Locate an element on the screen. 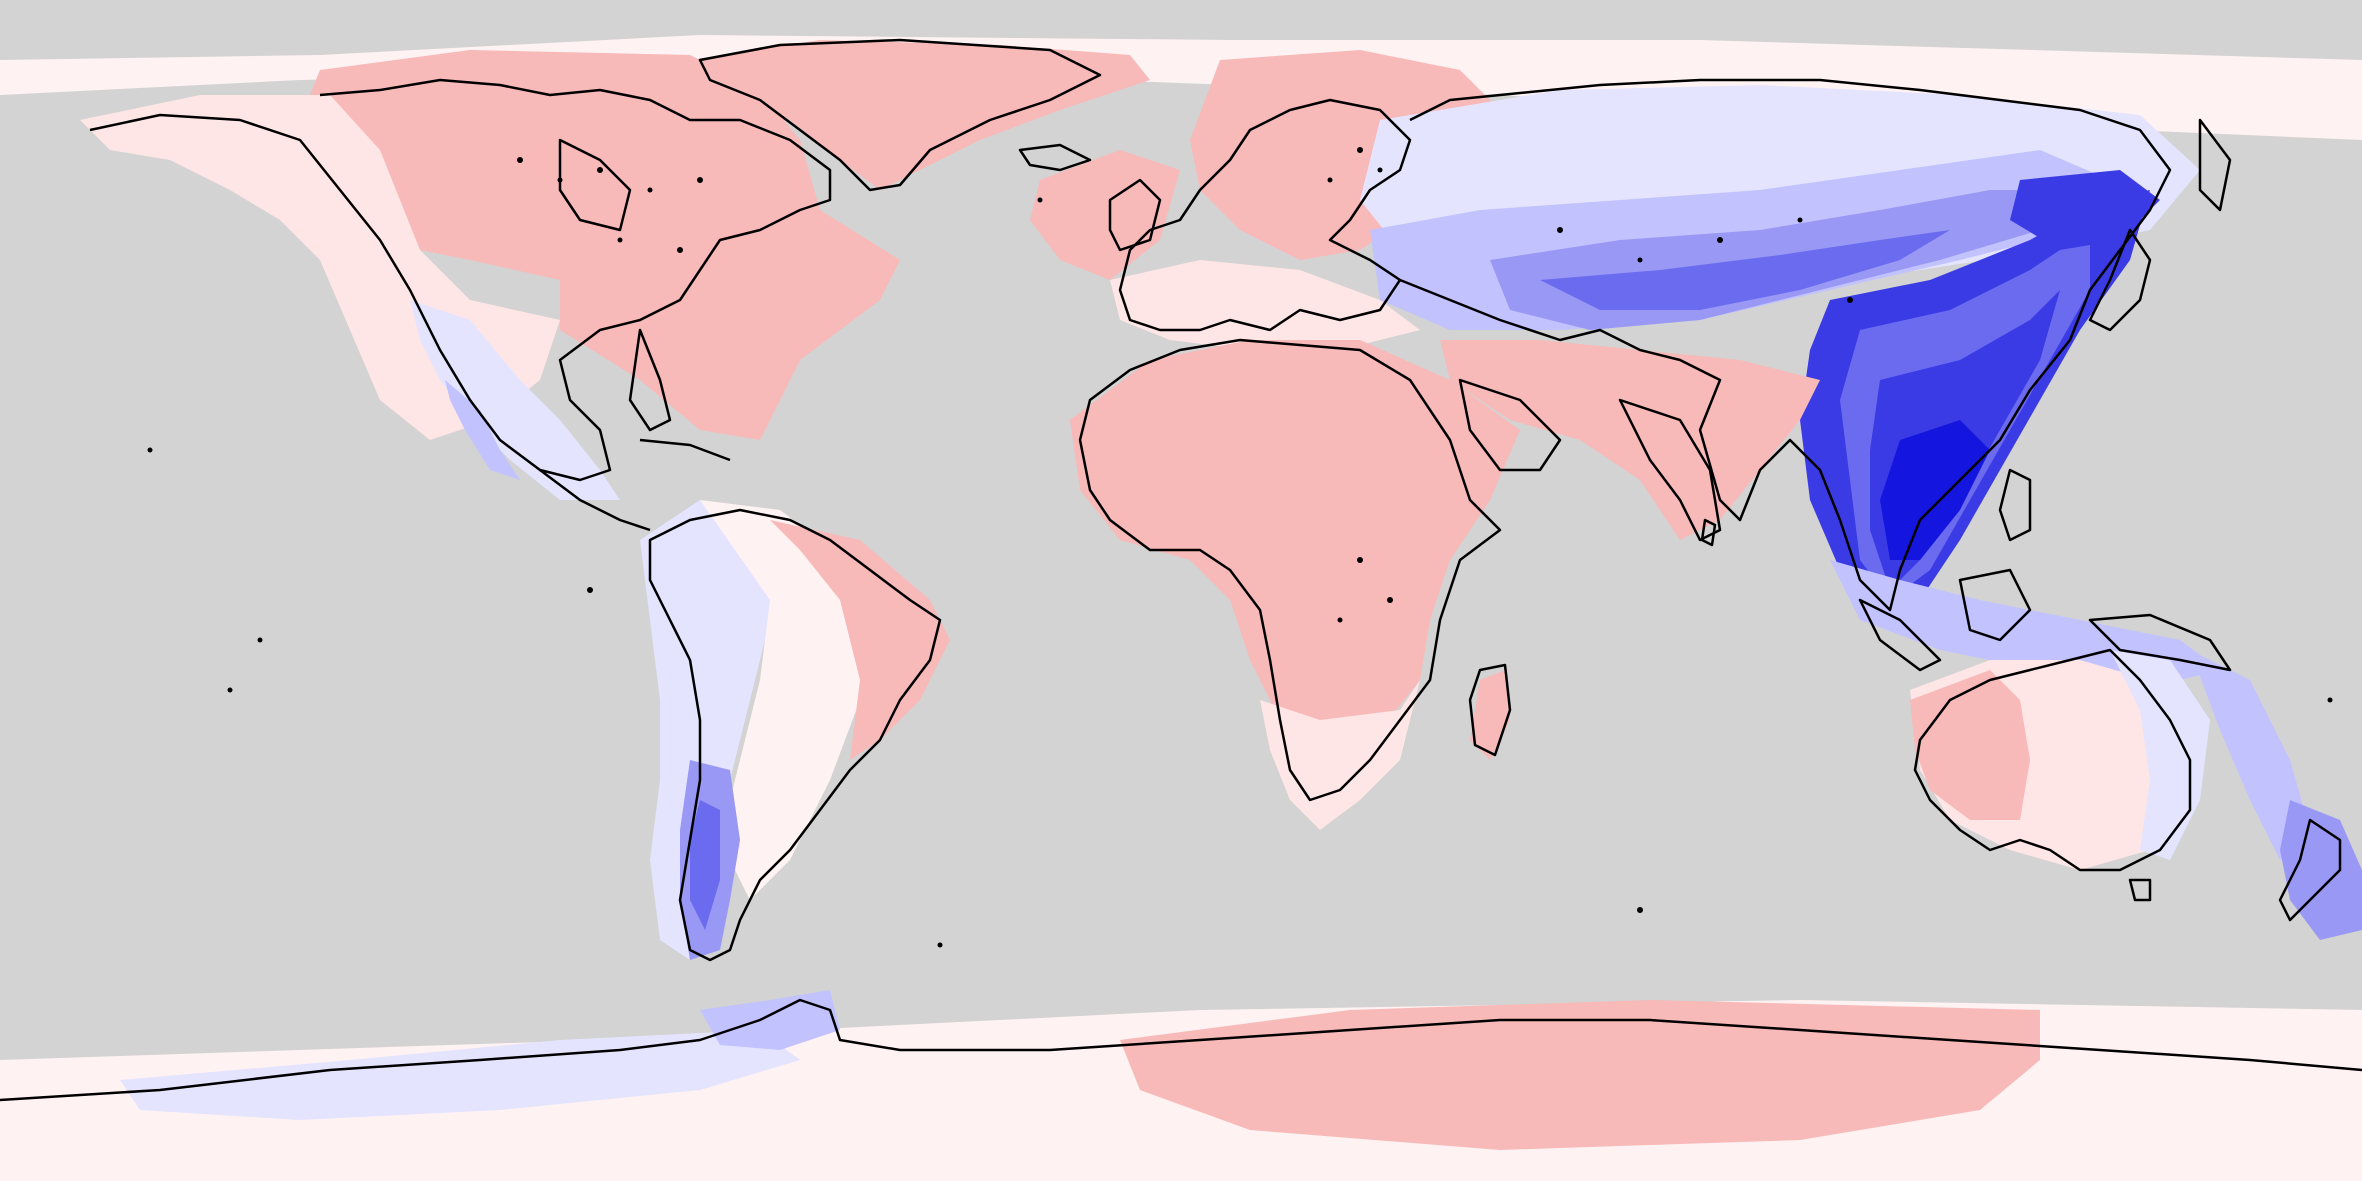  southern-africa is located at coordinates (1340, 755).